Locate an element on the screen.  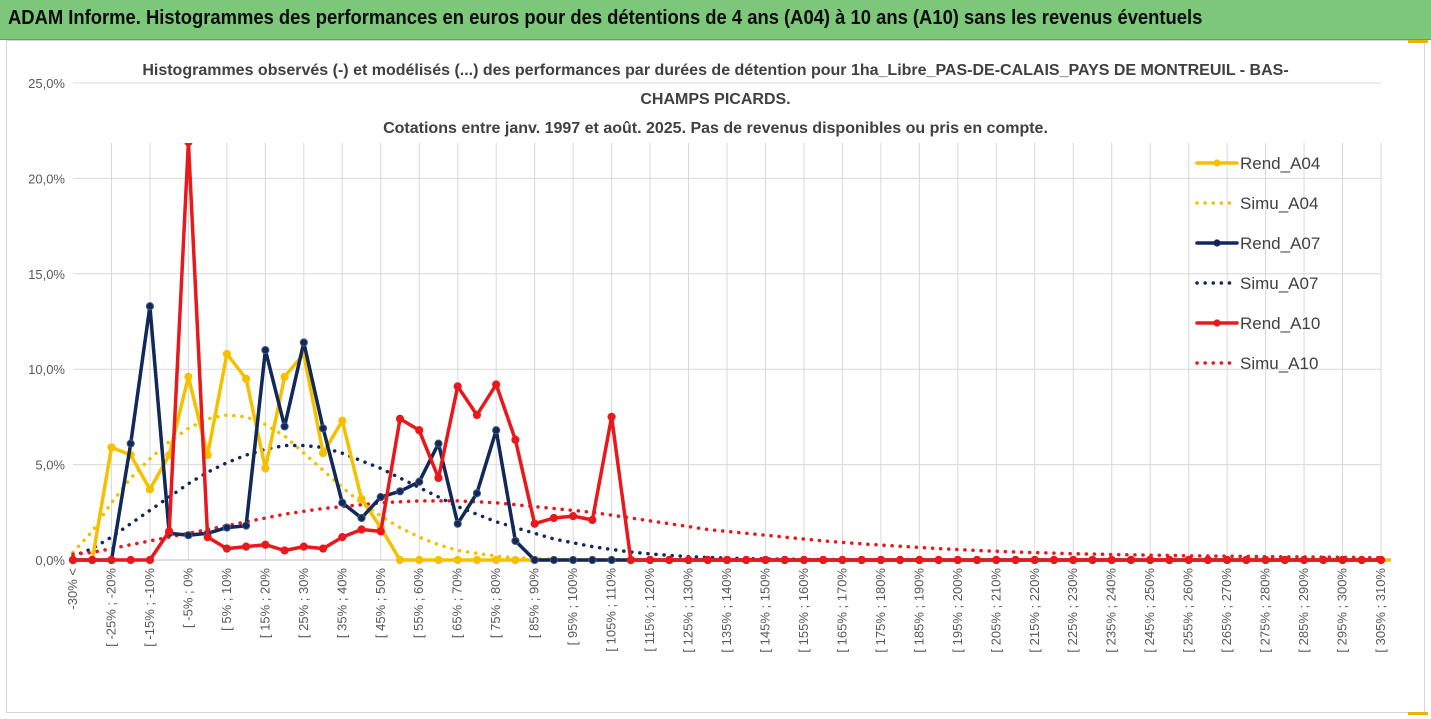
chart-title-line-2: CHAMPS PICARDS. is located at coordinates (715, 99).